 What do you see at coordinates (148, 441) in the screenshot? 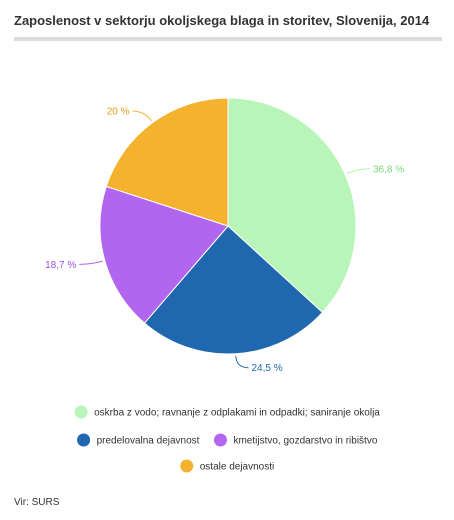
I see `legend-label: predelovalna dejavnost` at bounding box center [148, 441].